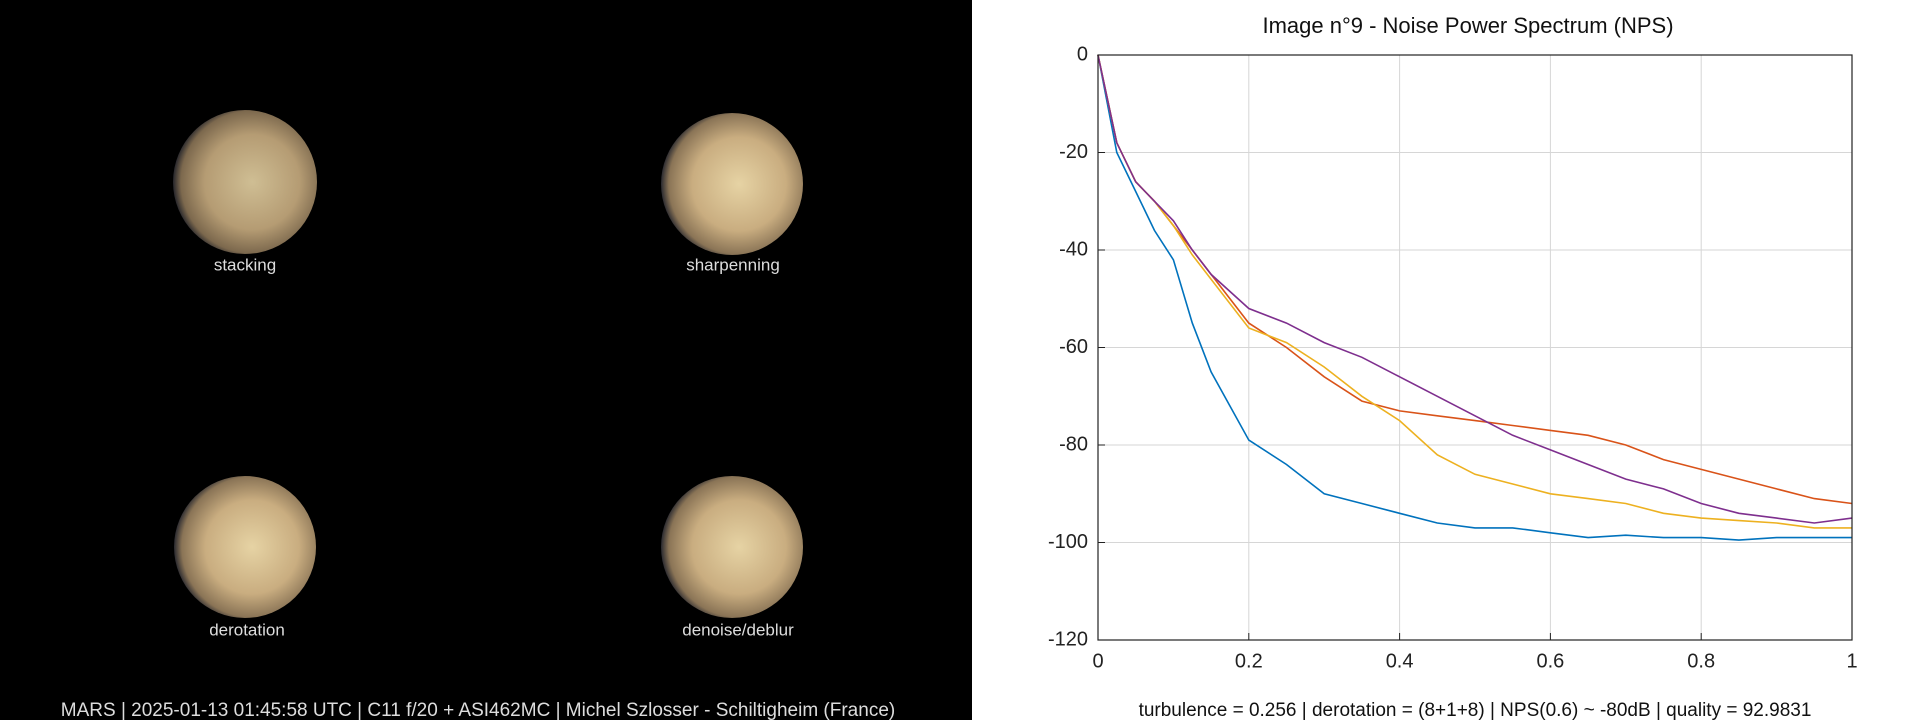 The height and width of the screenshot is (720, 1920). Describe the element at coordinates (1073, 249) in the screenshot. I see `y-tick-label: -40` at that location.